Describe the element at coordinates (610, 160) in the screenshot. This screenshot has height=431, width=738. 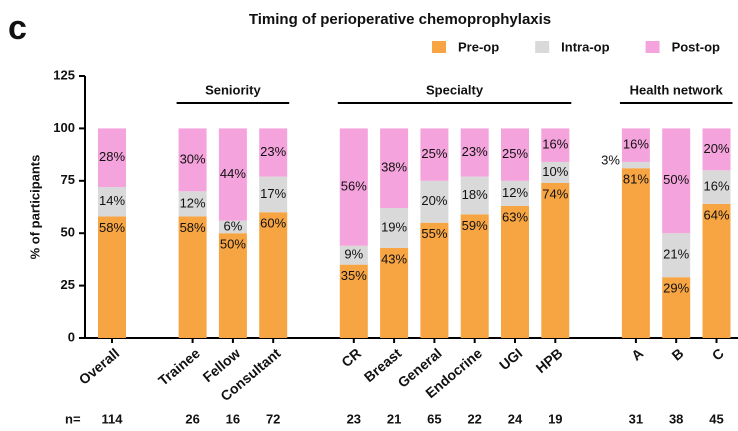
I see `value-label: 3%` at that location.